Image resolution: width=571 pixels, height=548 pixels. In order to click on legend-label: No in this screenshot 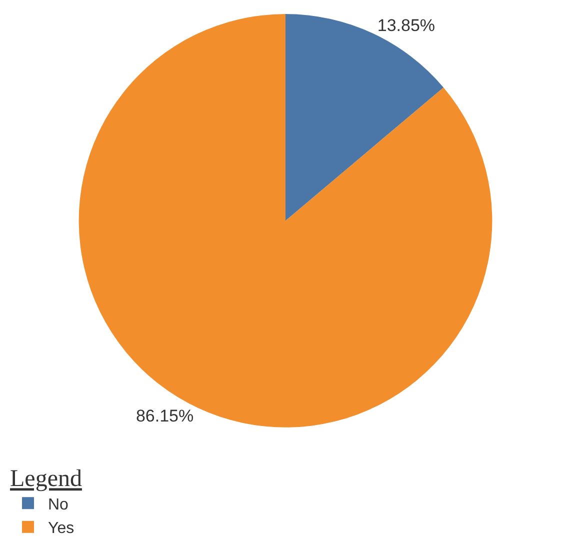, I will do `click(58, 505)`.